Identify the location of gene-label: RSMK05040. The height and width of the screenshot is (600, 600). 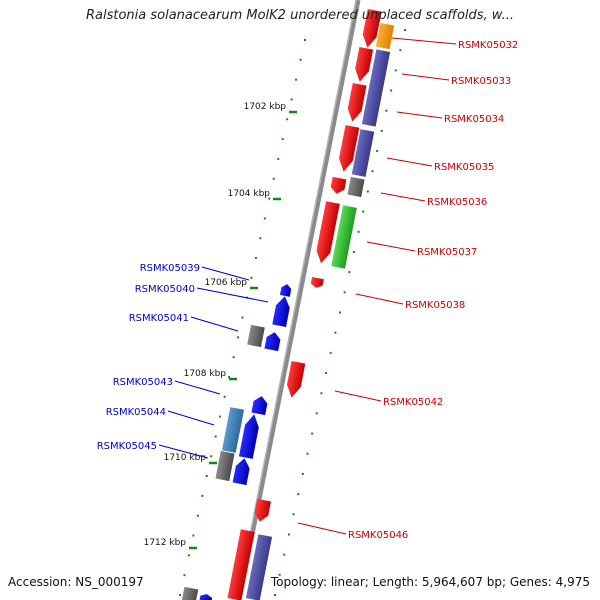
(165, 289).